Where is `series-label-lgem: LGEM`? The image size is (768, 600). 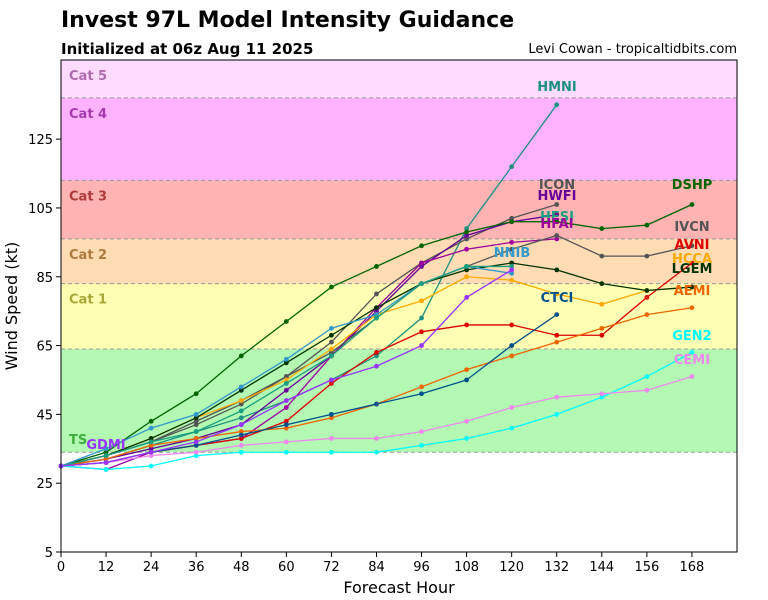 series-label-lgem: LGEM is located at coordinates (692, 269).